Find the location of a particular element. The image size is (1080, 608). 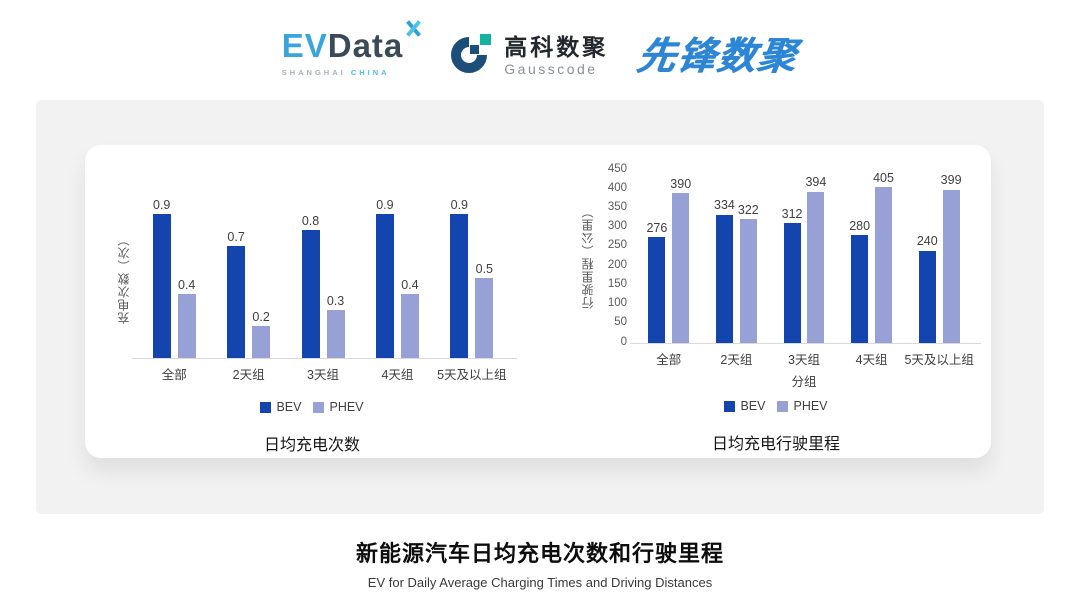

chart-title: 日均充电行驶里程 is located at coordinates (775, 444).